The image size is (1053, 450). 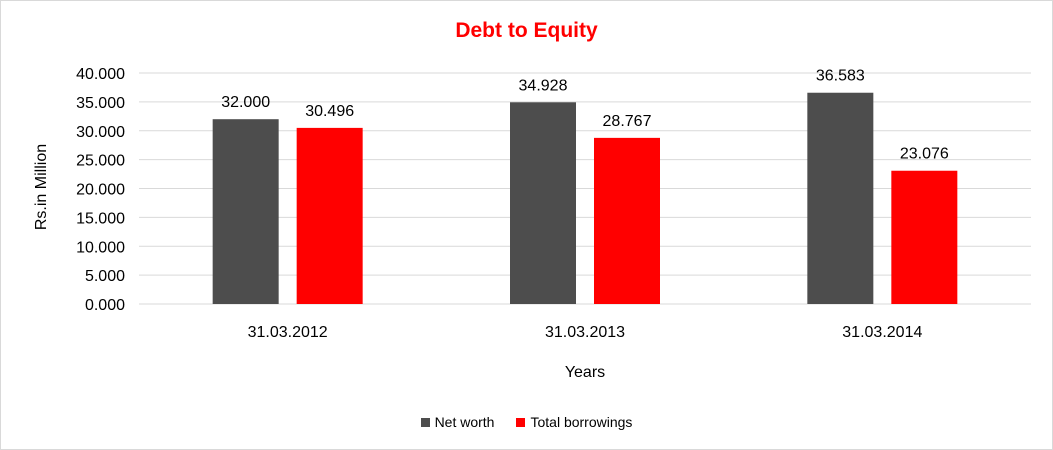 What do you see at coordinates (581, 422) in the screenshot?
I see `legend-label-total-borrowings: Total borrowings` at bounding box center [581, 422].